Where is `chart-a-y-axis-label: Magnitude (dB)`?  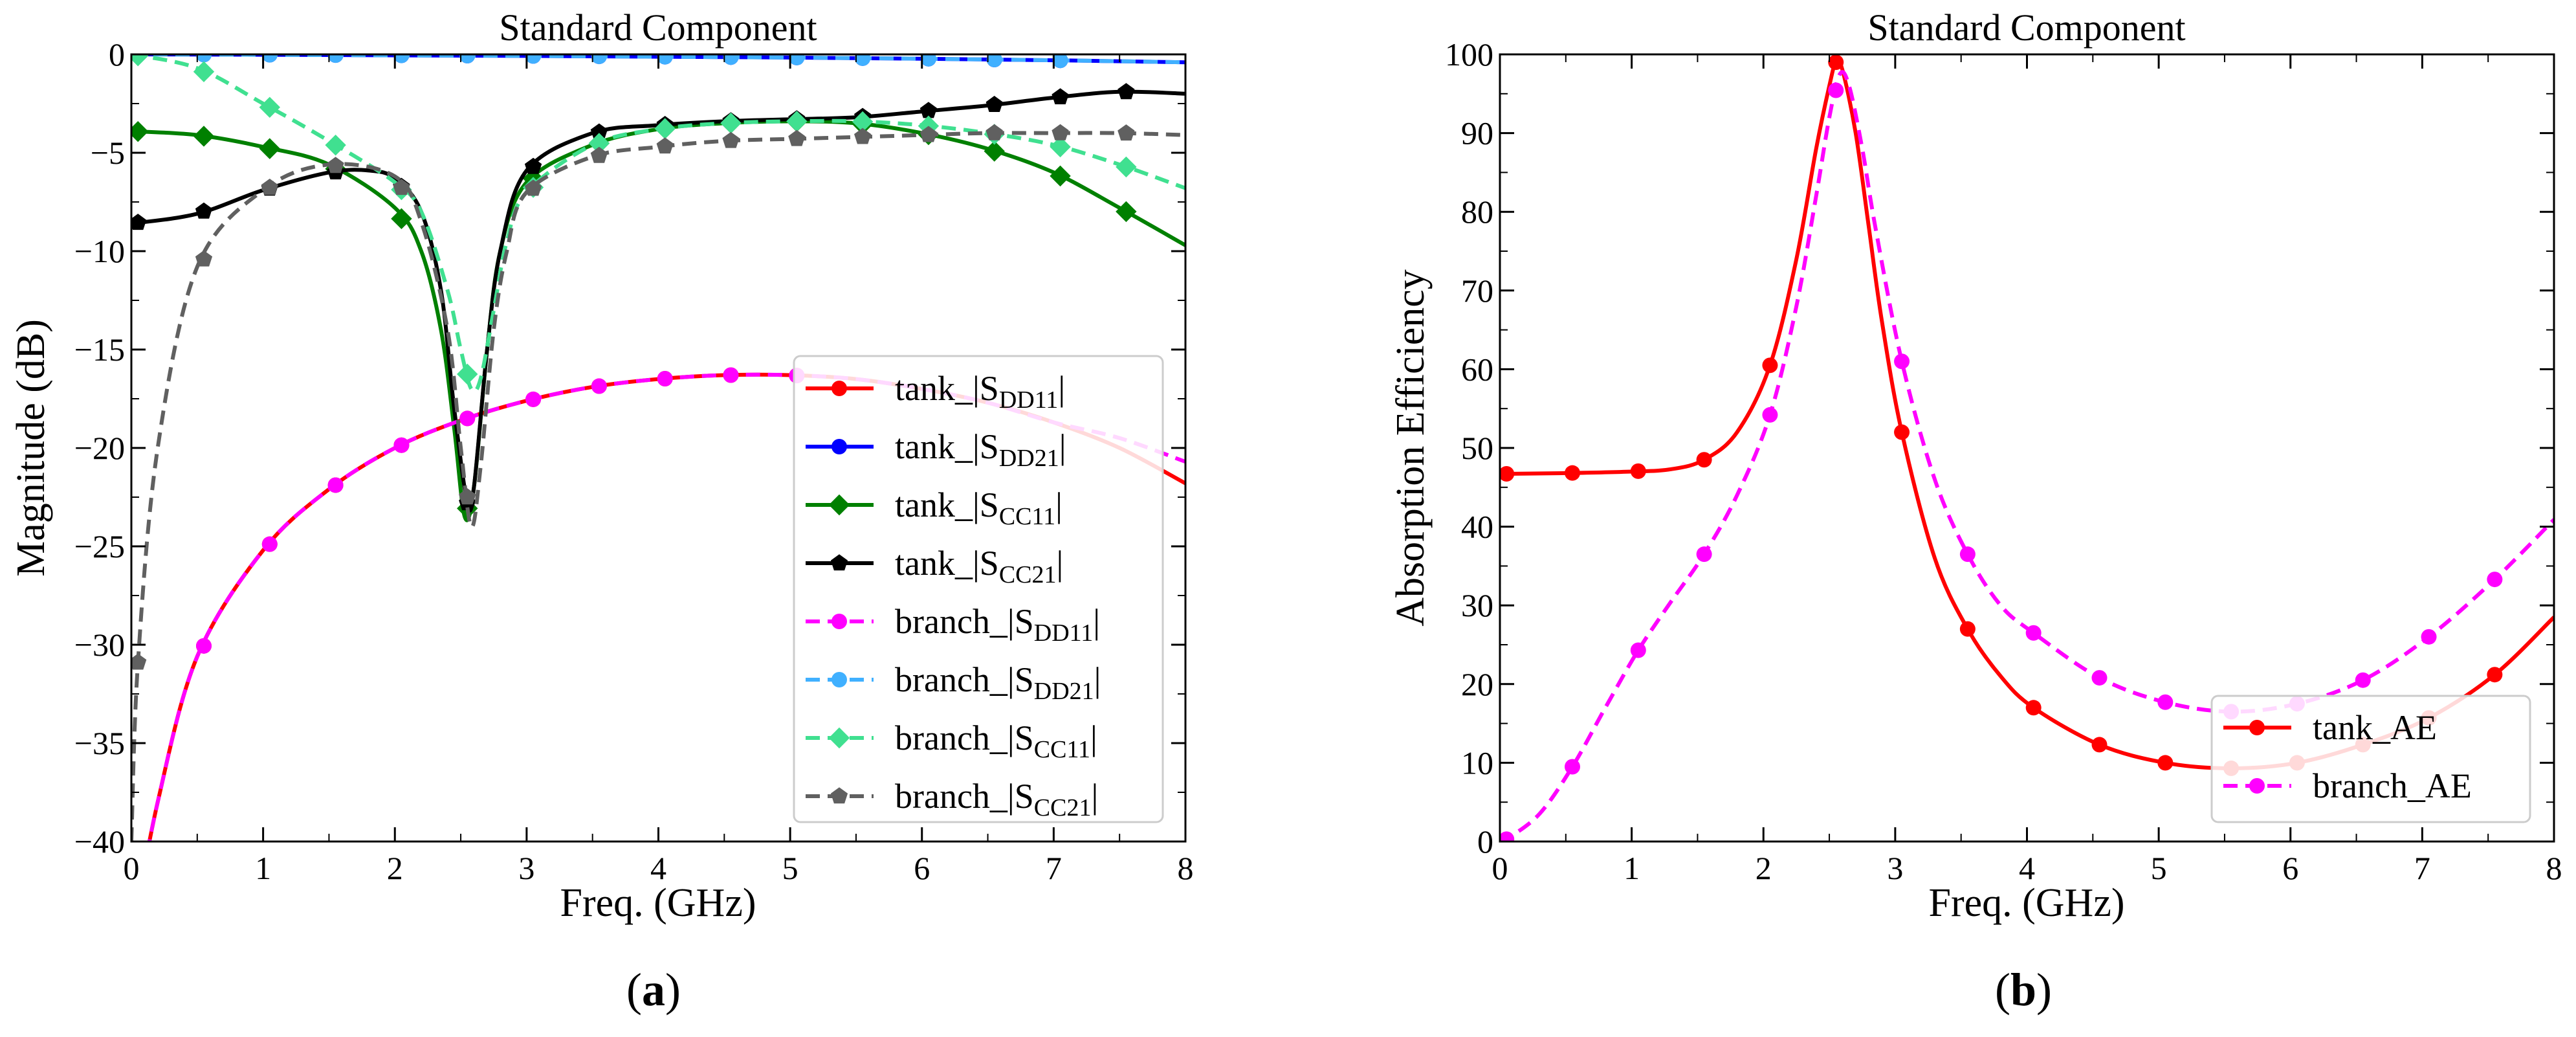 chart-a-y-axis-label: Magnitude (dB) is located at coordinates (31, 448).